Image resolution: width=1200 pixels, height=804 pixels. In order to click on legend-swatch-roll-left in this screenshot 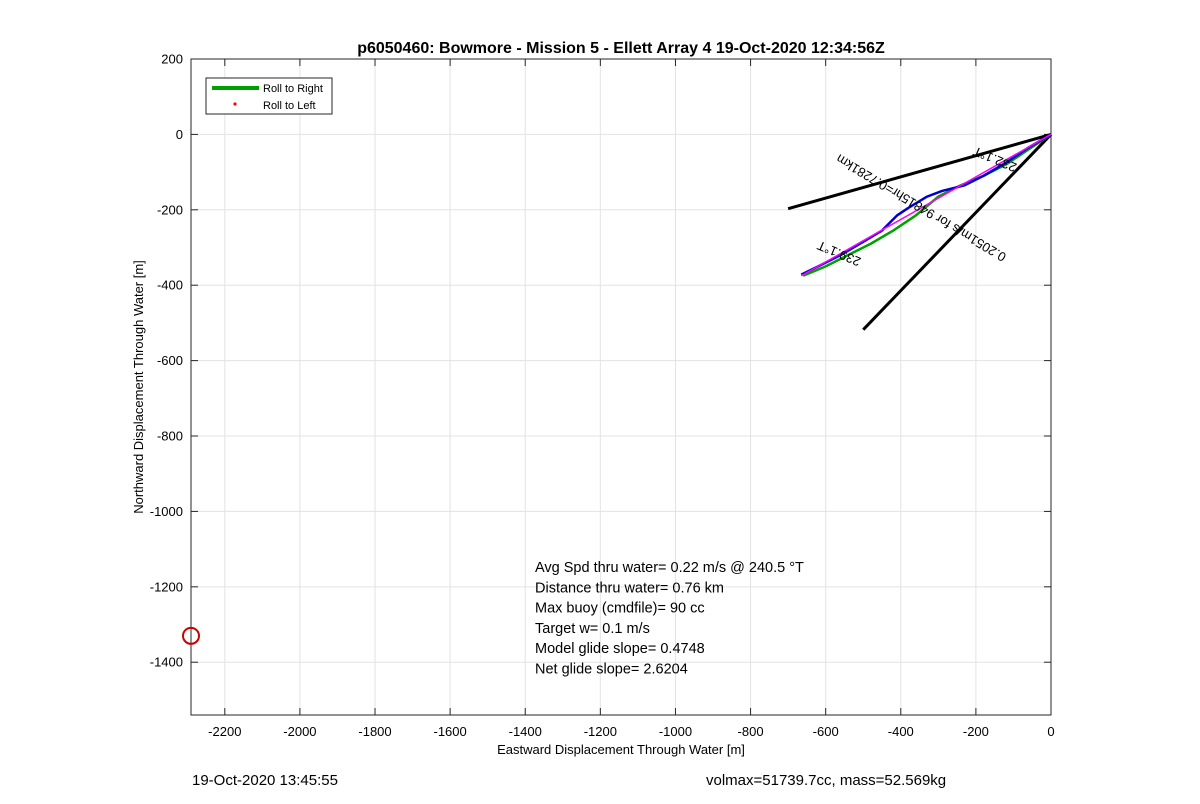, I will do `click(235, 104)`.